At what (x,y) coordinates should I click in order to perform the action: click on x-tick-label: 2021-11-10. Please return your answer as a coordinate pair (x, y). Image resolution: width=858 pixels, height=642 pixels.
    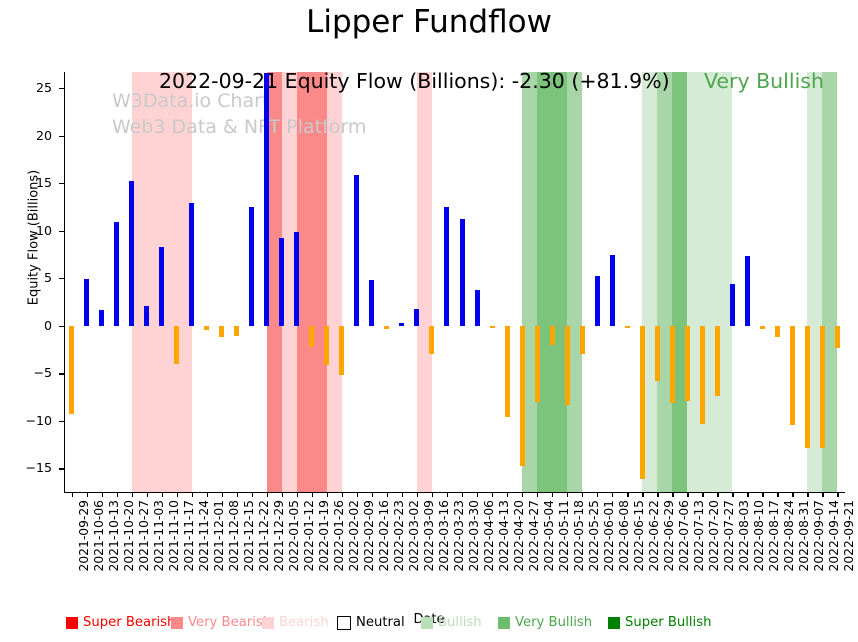
    Looking at the image, I should click on (173, 536).